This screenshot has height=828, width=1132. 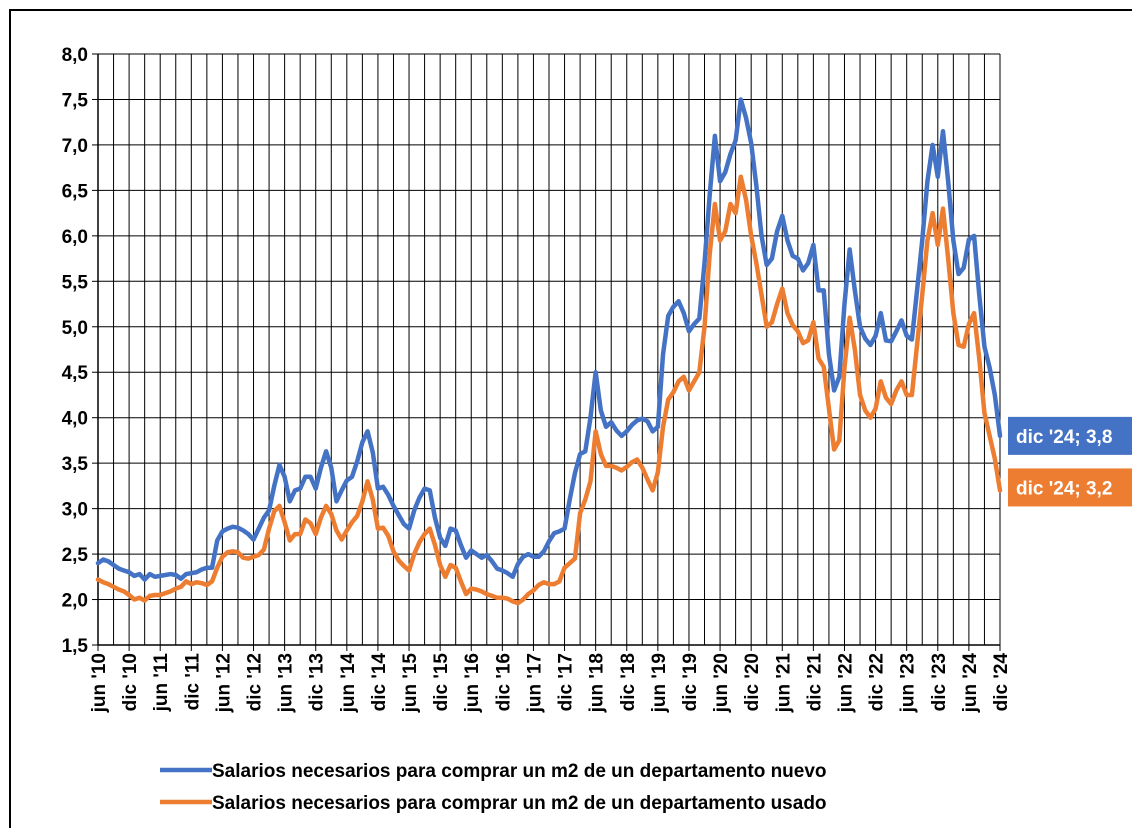 What do you see at coordinates (317, 682) in the screenshot?
I see `x-tick-label: dic '13` at bounding box center [317, 682].